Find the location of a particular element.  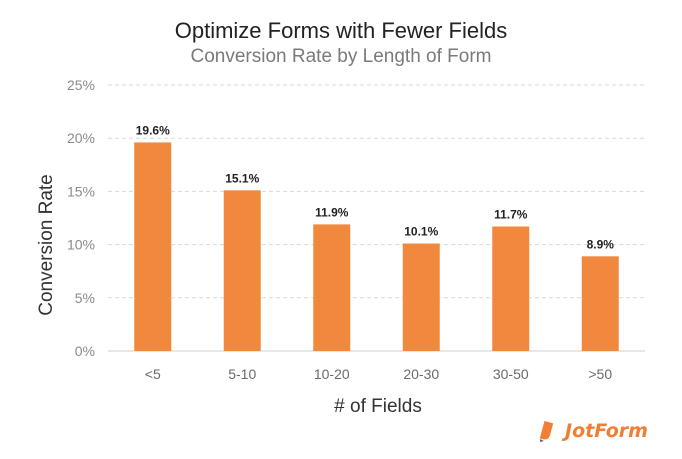

y-tick-label: 0% is located at coordinates (85, 351).